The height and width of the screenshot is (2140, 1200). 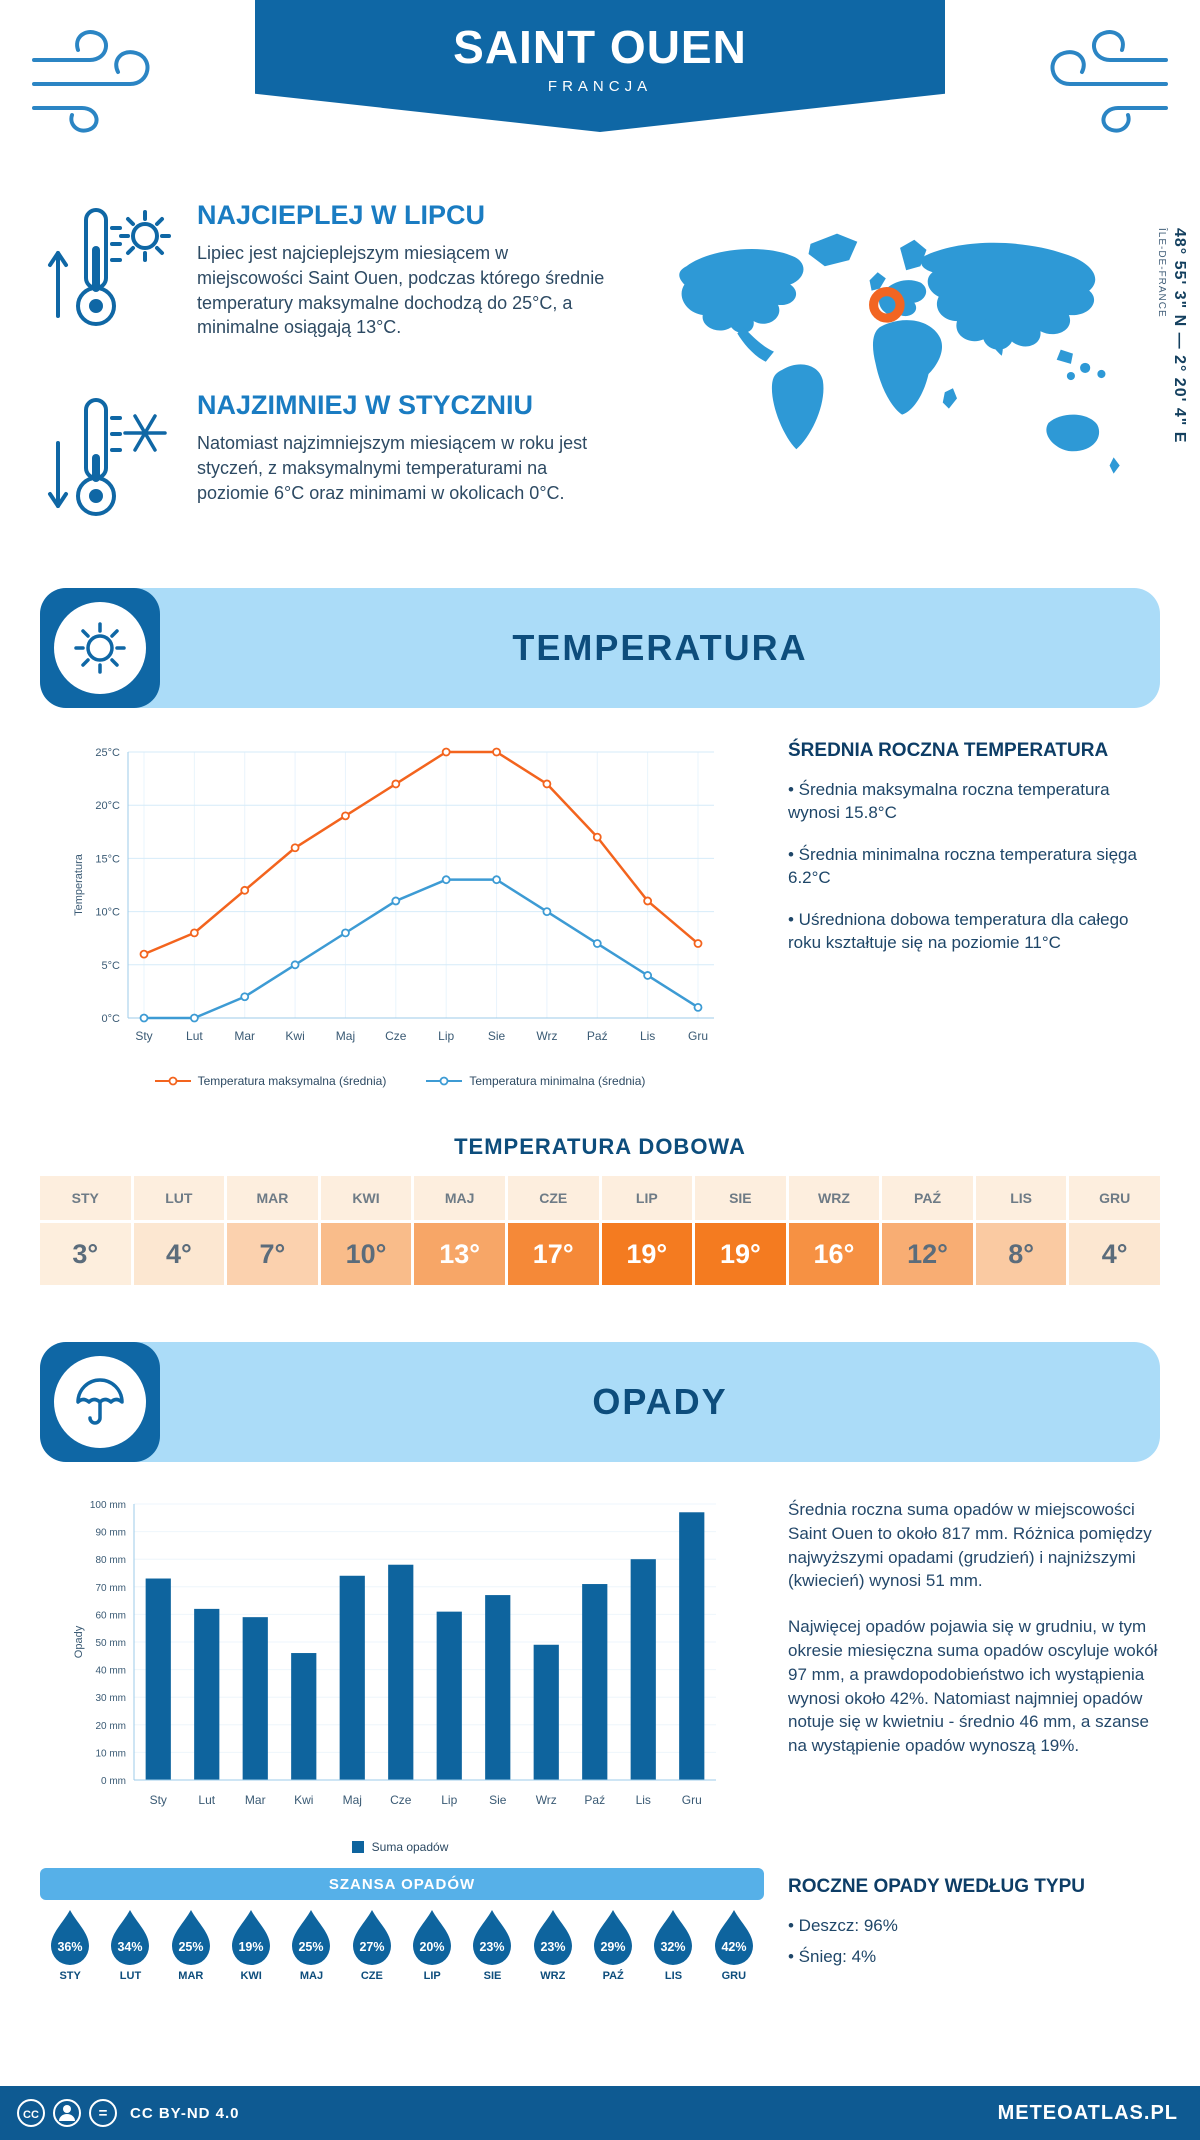 What do you see at coordinates (110, 1533) in the screenshot?
I see `svg-text: 90 mm` at bounding box center [110, 1533].